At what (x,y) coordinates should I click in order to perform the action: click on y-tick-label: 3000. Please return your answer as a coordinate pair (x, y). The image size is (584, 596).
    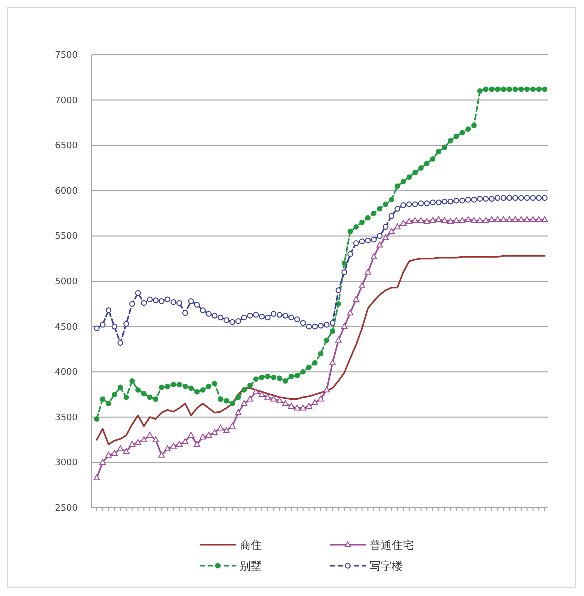
    Looking at the image, I should click on (66, 463).